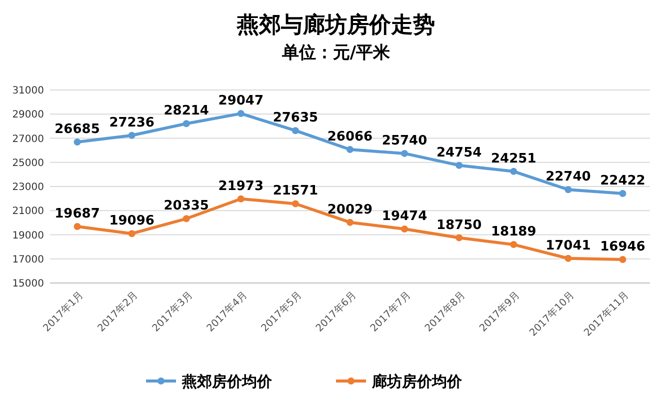 The height and width of the screenshot is (399, 672). I want to click on y-tick-label: 27000, so click(28, 139).